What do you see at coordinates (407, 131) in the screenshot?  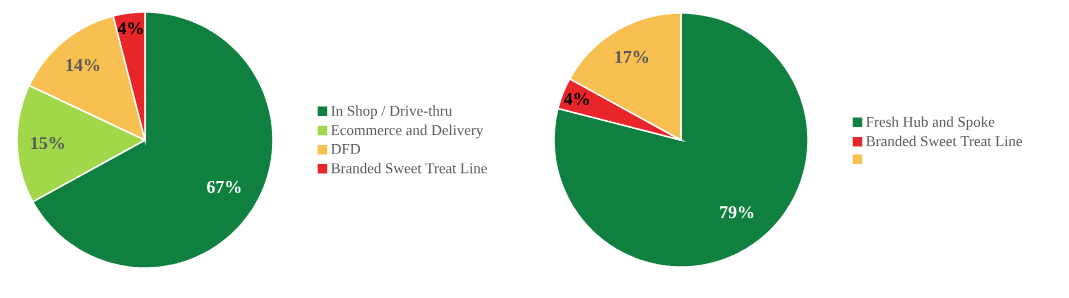 I see `legend-label: Ecommerce and Delivery` at bounding box center [407, 131].